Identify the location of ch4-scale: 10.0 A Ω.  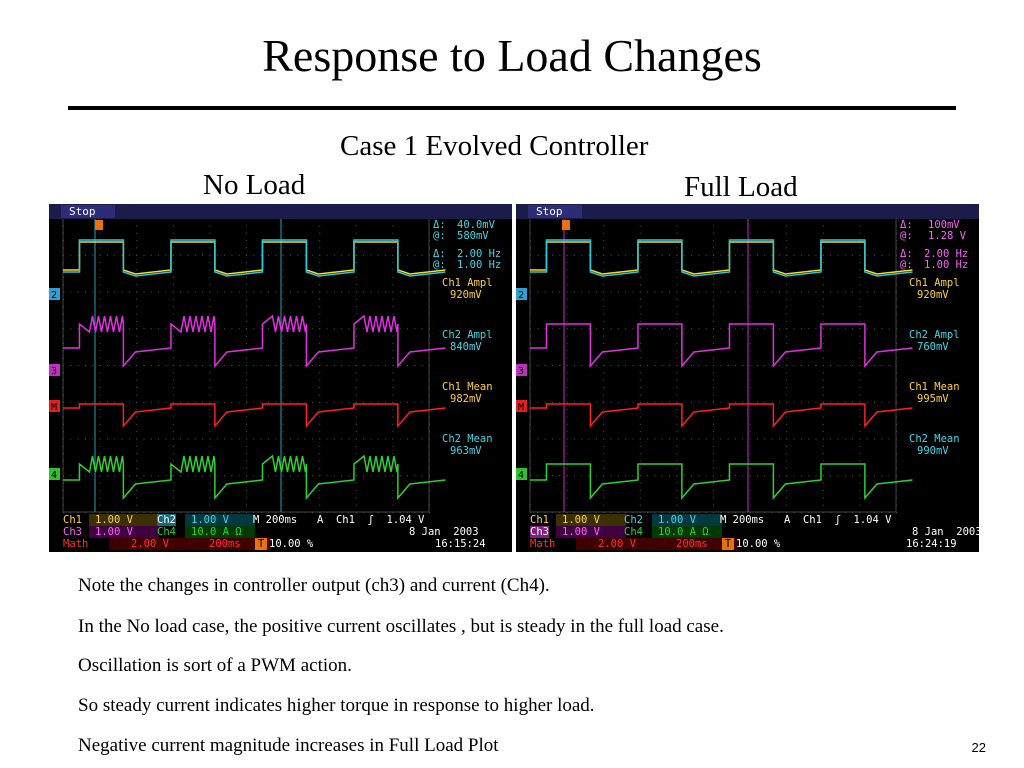
(687, 532).